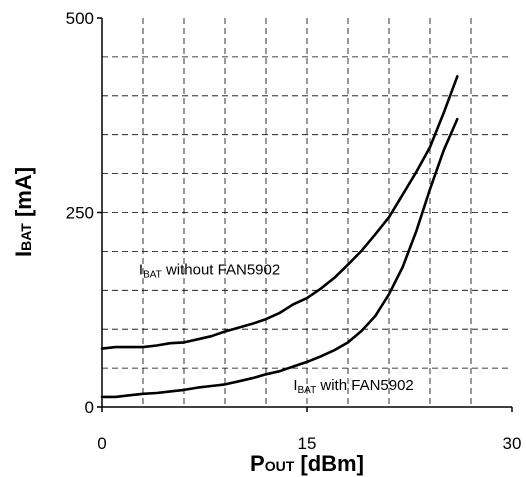  Describe the element at coordinates (329, 463) in the screenshot. I see `x-axis-title-rest: [dBm]` at that location.